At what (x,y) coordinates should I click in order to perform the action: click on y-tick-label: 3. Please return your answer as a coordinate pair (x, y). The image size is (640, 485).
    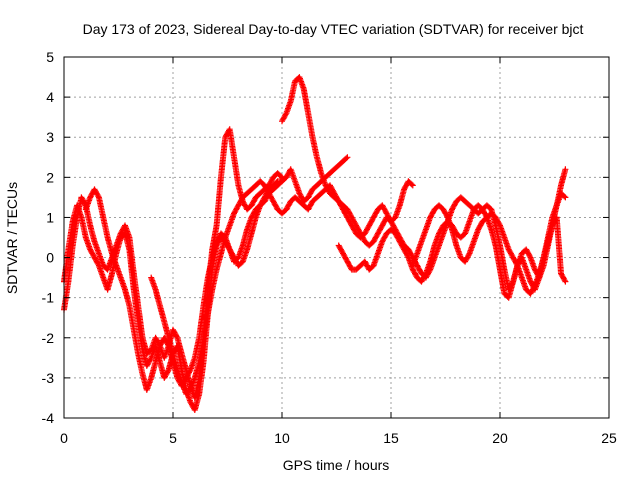
    Looking at the image, I should click on (50, 137).